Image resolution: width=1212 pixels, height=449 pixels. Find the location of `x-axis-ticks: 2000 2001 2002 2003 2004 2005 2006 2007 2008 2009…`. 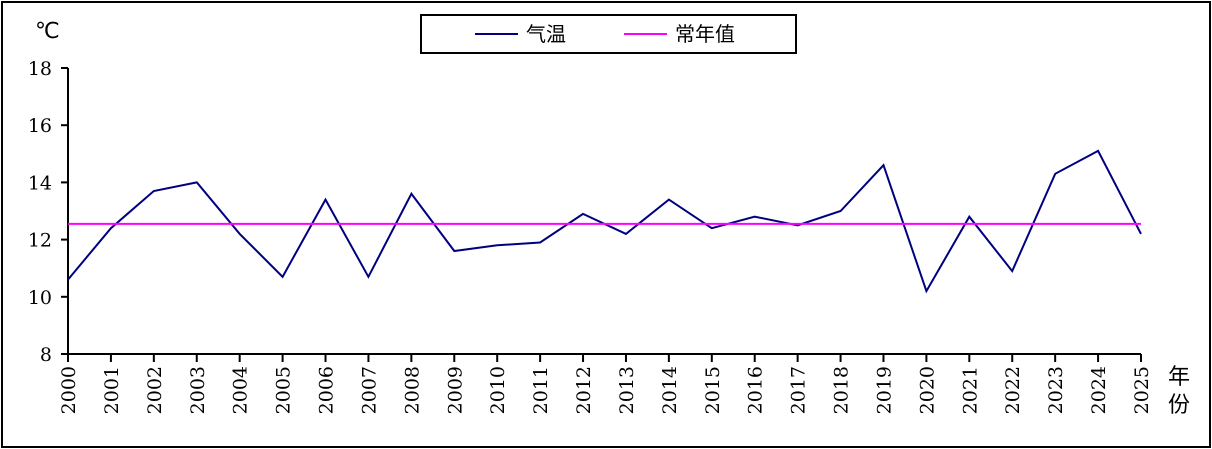

x-axis-ticks: 2000 2001 2002 2003 2004 2005 2006 2007 2008 2009… is located at coordinates (605, 384).